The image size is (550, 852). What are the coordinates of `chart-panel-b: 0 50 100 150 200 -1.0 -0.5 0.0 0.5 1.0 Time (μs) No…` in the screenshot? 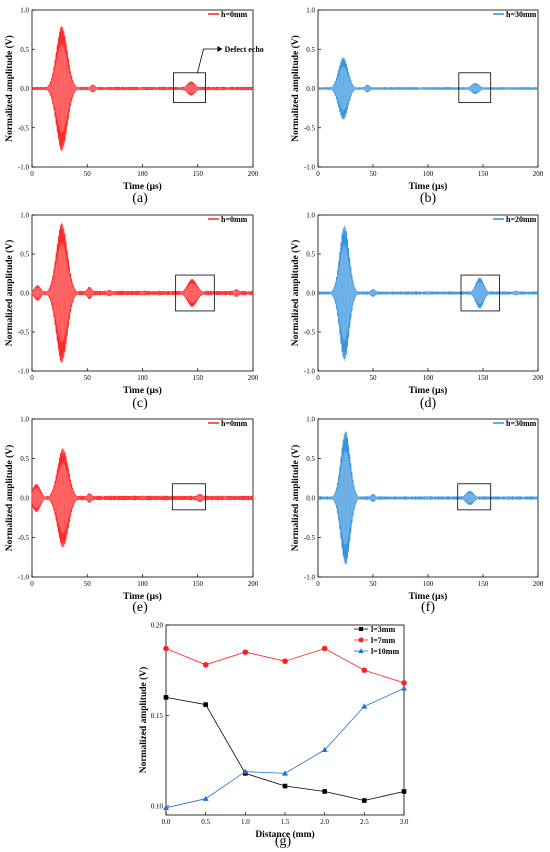 It's located at (417, 107).